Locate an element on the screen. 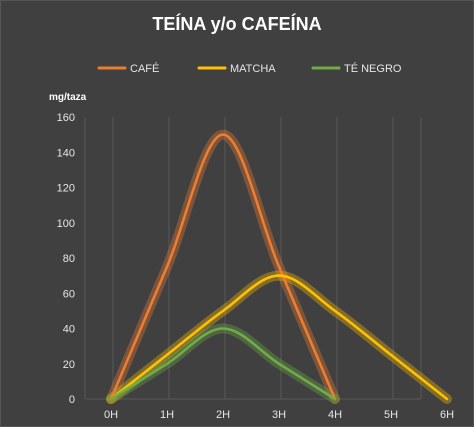  x-tick-label: 3H is located at coordinates (279, 415).